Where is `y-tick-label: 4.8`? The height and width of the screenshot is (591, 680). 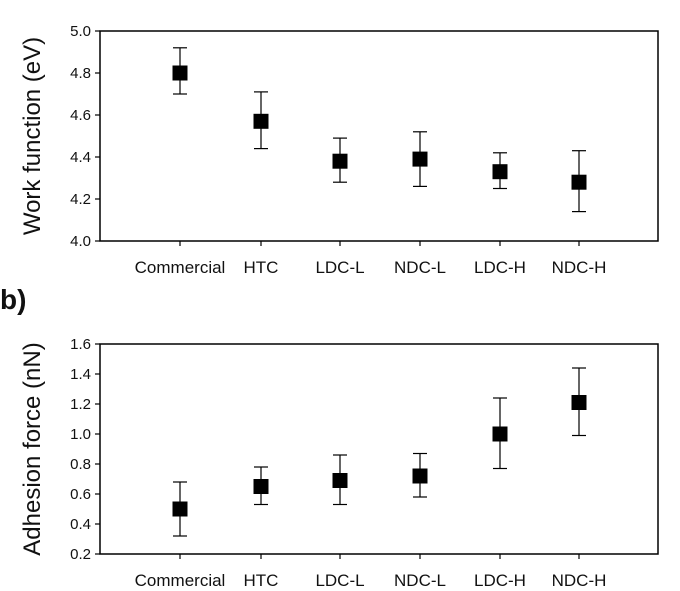
y-tick-label: 4.8 is located at coordinates (80, 73).